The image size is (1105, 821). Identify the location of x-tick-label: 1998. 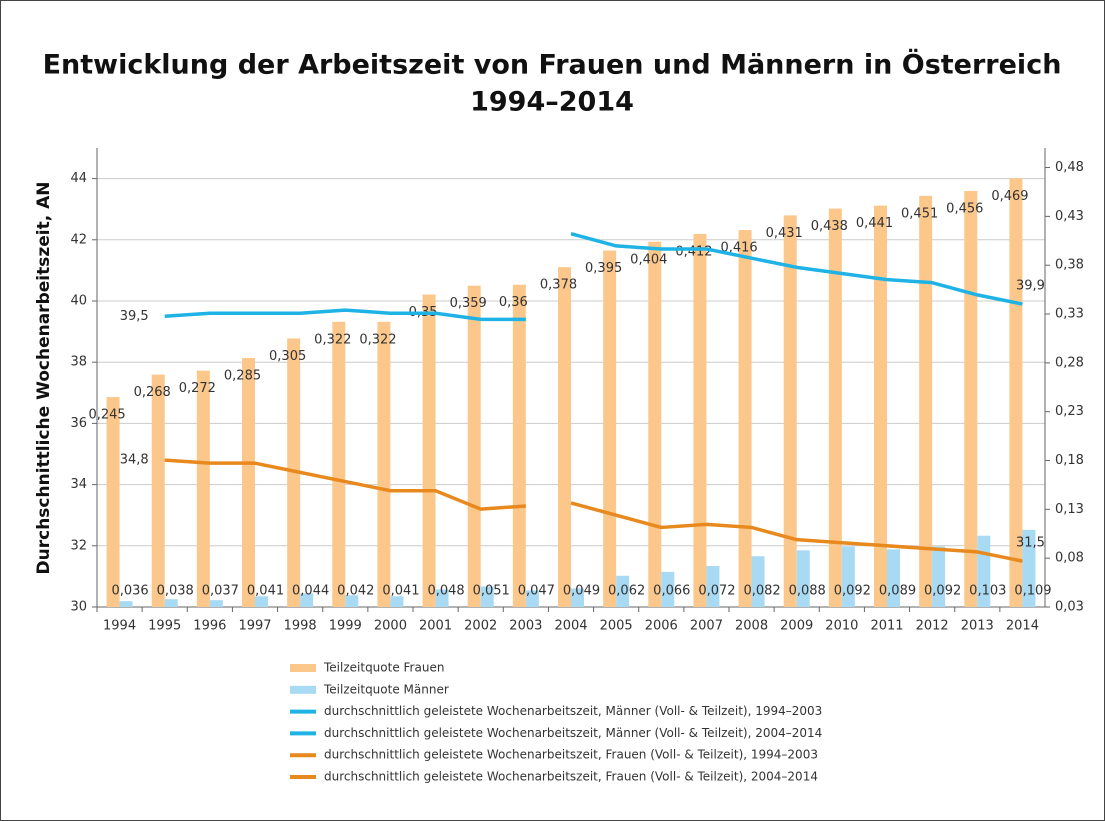
(300, 626).